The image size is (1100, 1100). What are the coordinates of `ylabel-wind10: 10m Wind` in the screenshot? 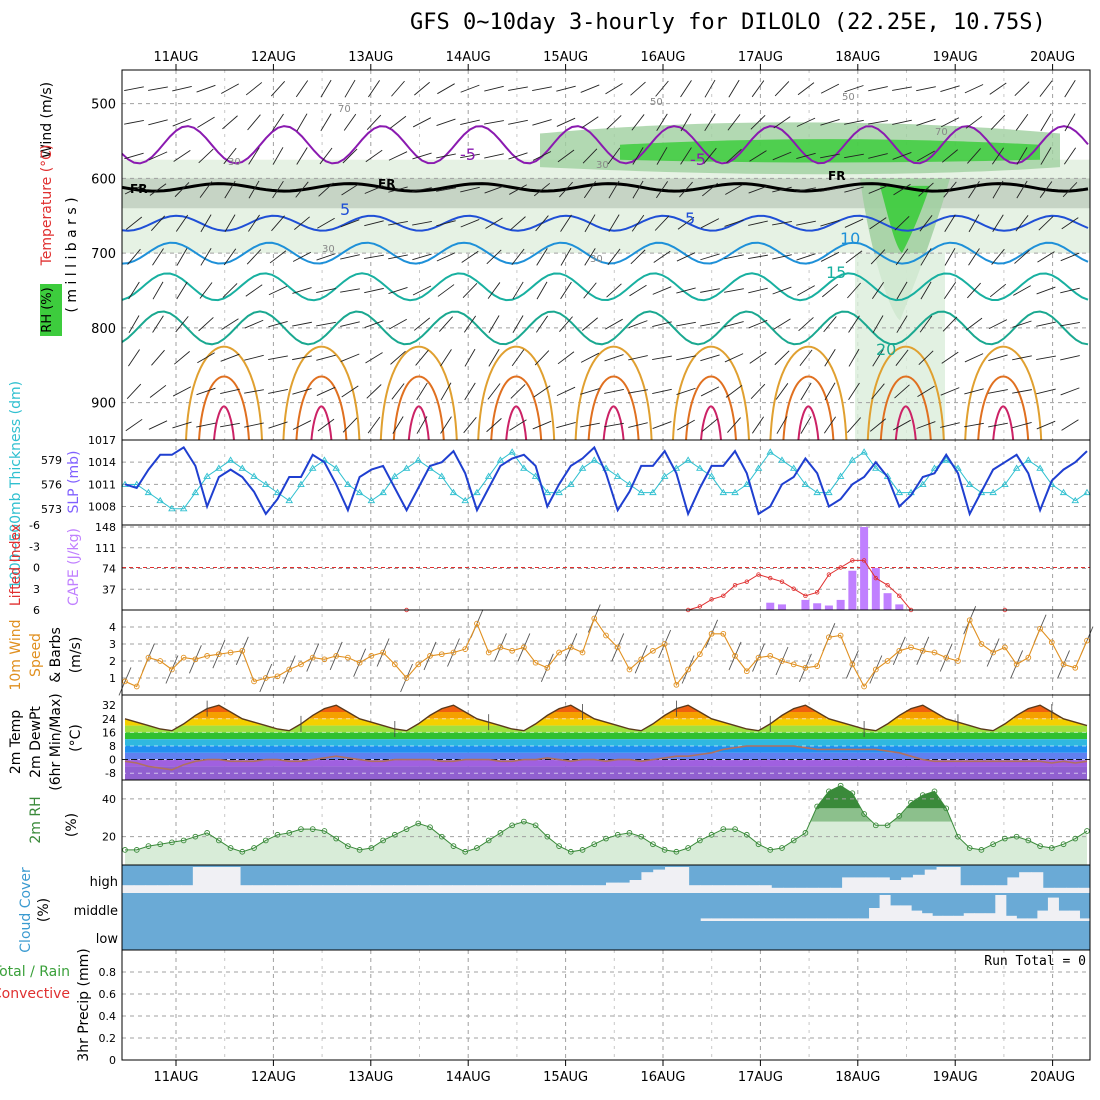 It's located at (16, 654).